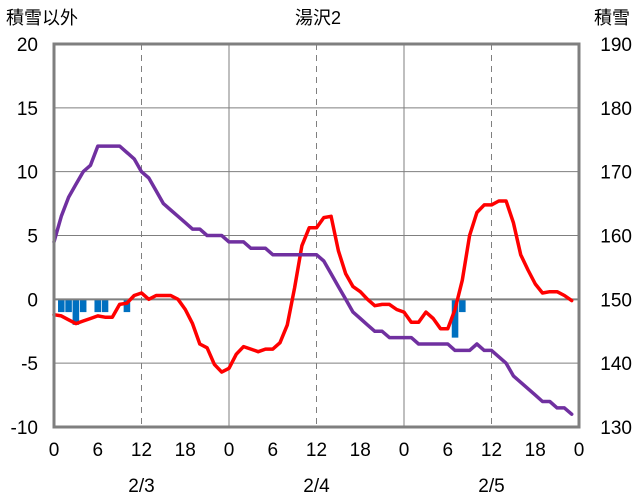  What do you see at coordinates (32, 237) in the screenshot?
I see `left-tick-label: 5` at bounding box center [32, 237].